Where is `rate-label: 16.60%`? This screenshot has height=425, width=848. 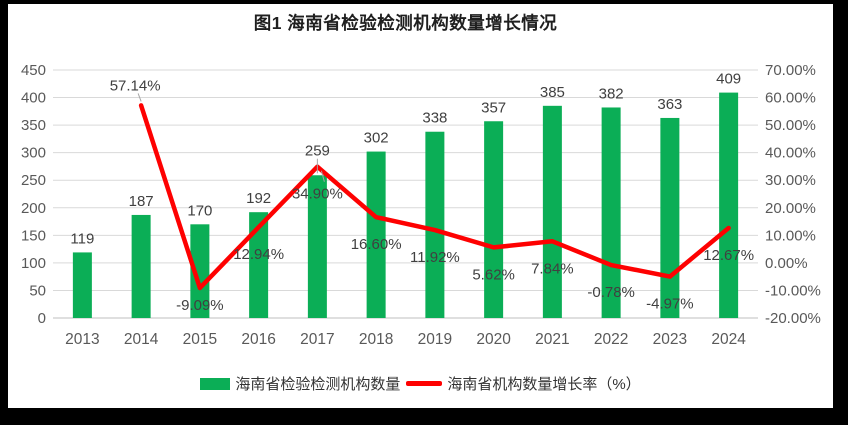 rate-label: 16.60% is located at coordinates (376, 244).